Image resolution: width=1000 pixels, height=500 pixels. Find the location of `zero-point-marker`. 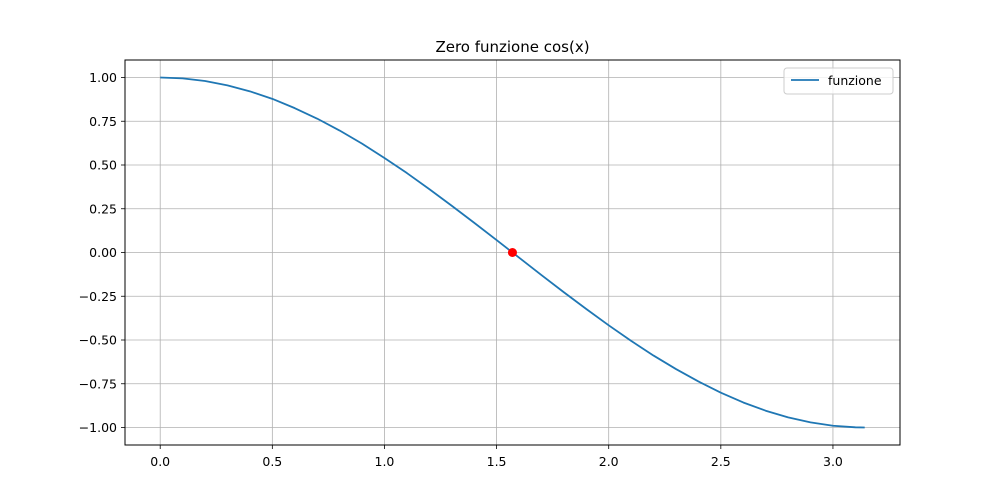

zero-point-marker is located at coordinates (512, 252).